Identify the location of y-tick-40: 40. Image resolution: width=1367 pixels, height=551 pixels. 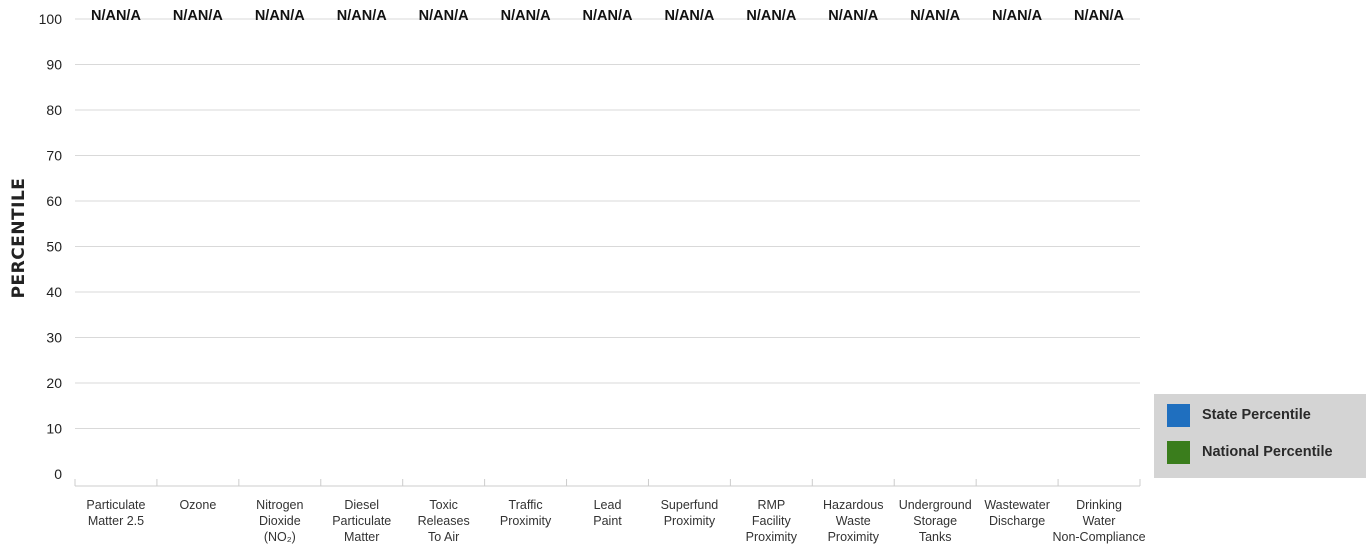
(54, 292).